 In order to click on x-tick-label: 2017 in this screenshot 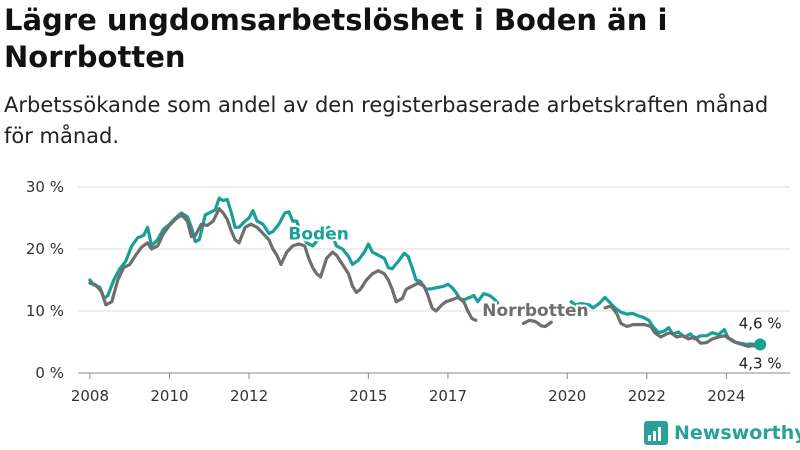, I will do `click(448, 396)`.